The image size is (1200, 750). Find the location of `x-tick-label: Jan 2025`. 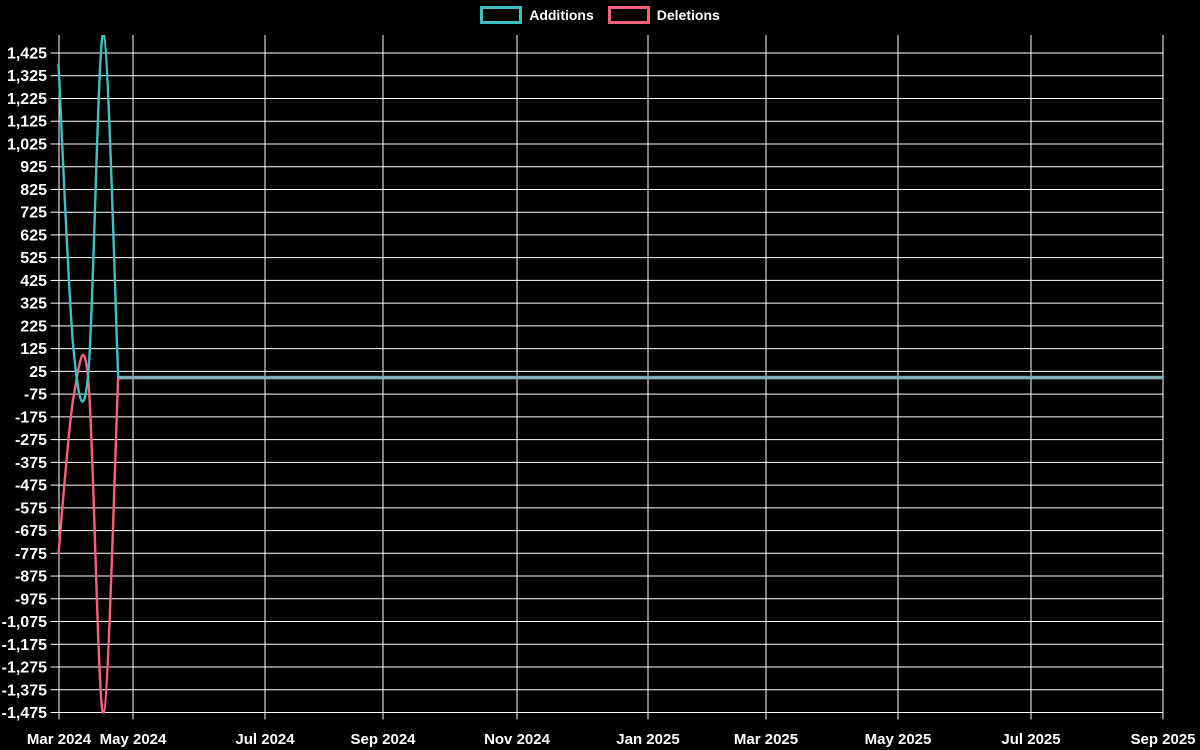

x-tick-label: Jan 2025 is located at coordinates (647, 739).